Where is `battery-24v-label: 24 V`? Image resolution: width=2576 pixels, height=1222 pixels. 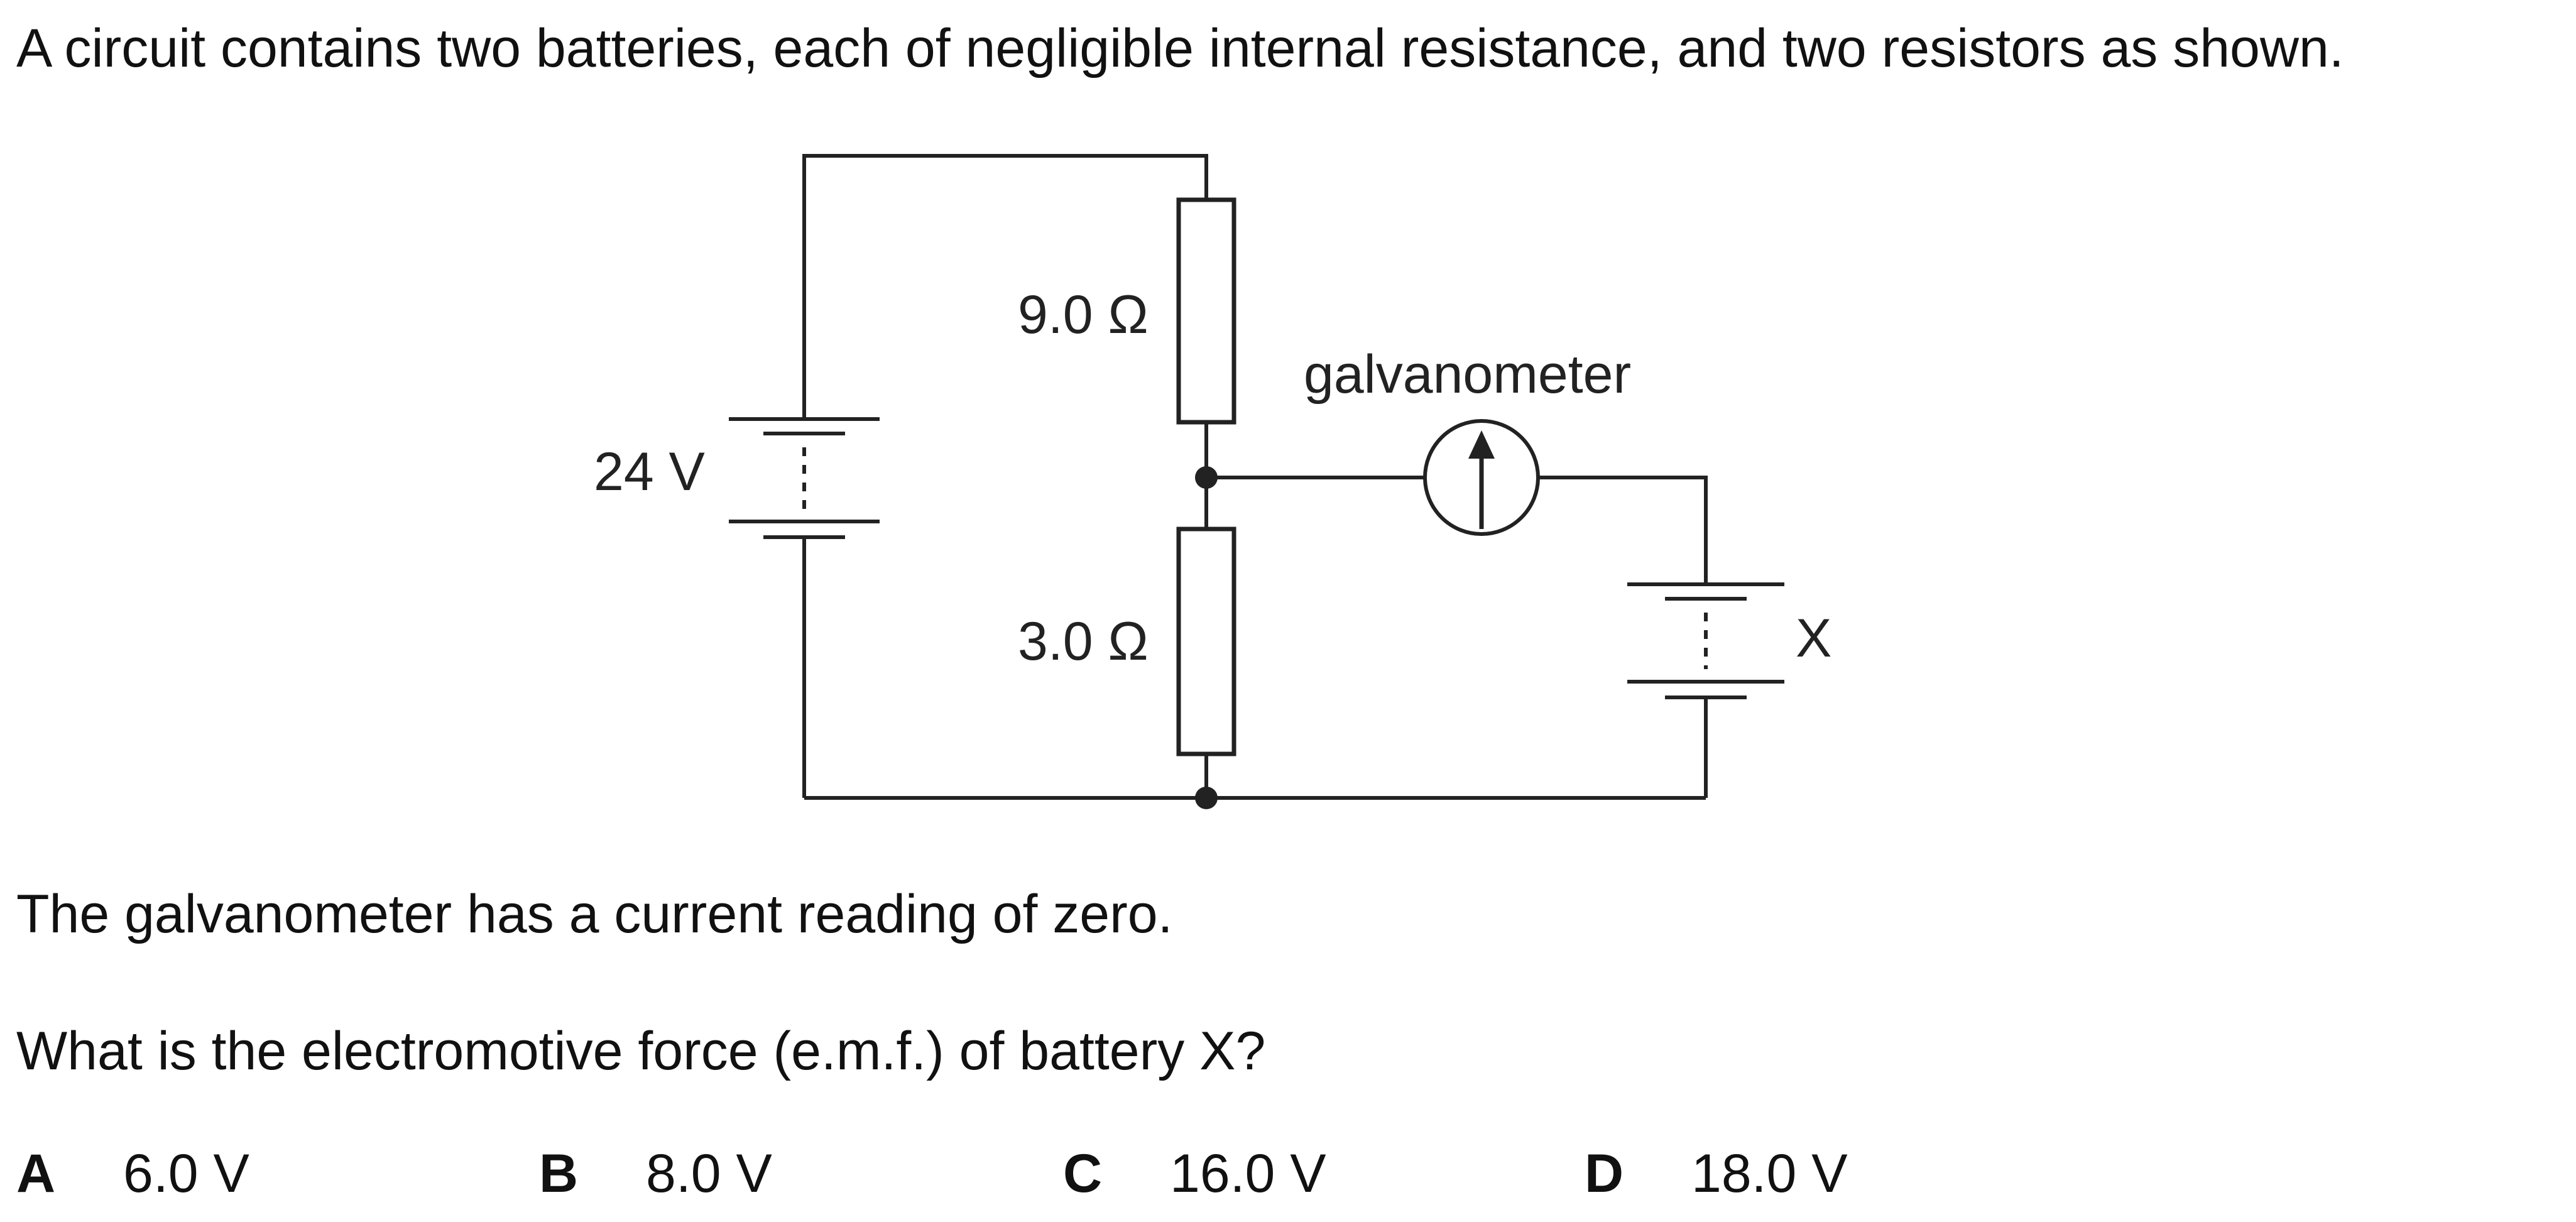
battery-24v-label: 24 V is located at coordinates (649, 472).